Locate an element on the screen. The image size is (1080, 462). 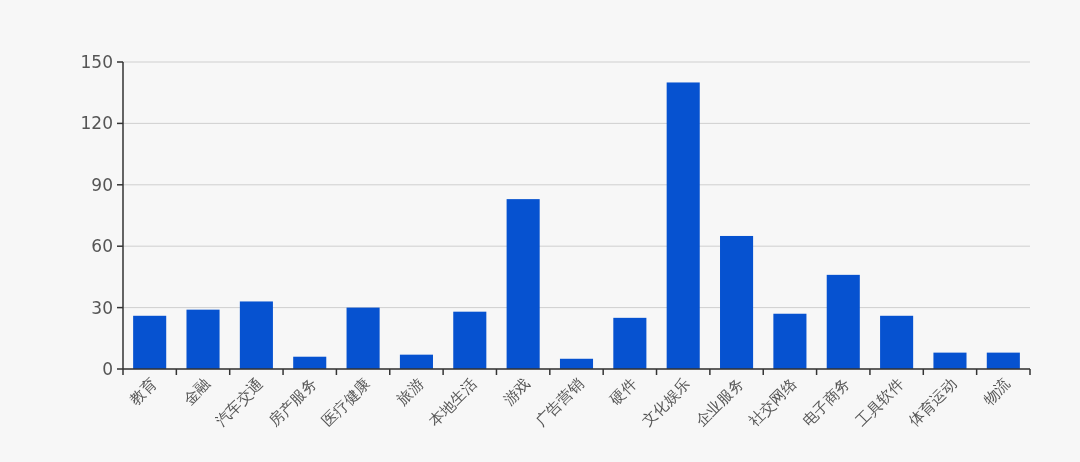
x-tick-label: 汽车交通 is located at coordinates (239, 402).